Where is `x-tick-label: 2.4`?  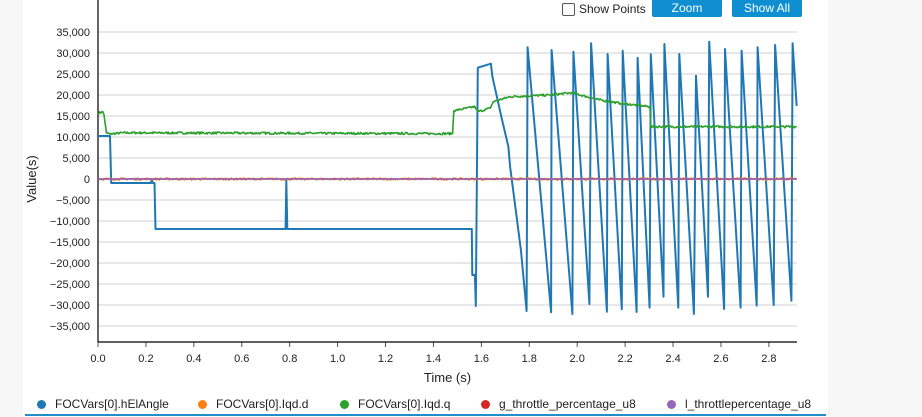
x-tick-label: 2.4 is located at coordinates (672, 359).